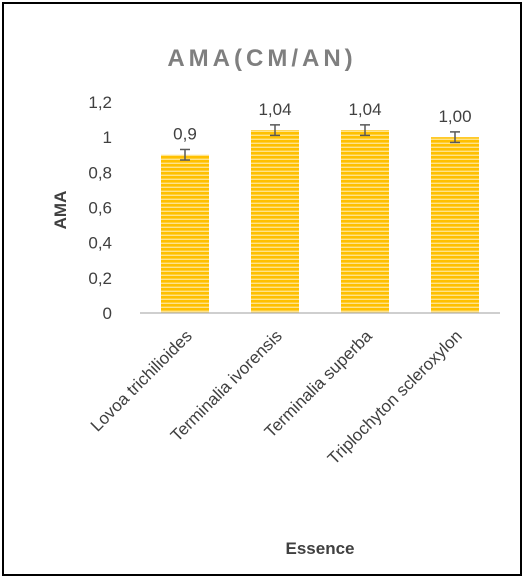 This screenshot has width=528, height=582. Describe the element at coordinates (100, 278) in the screenshot. I see `y-tick-label: 0,2` at that location.